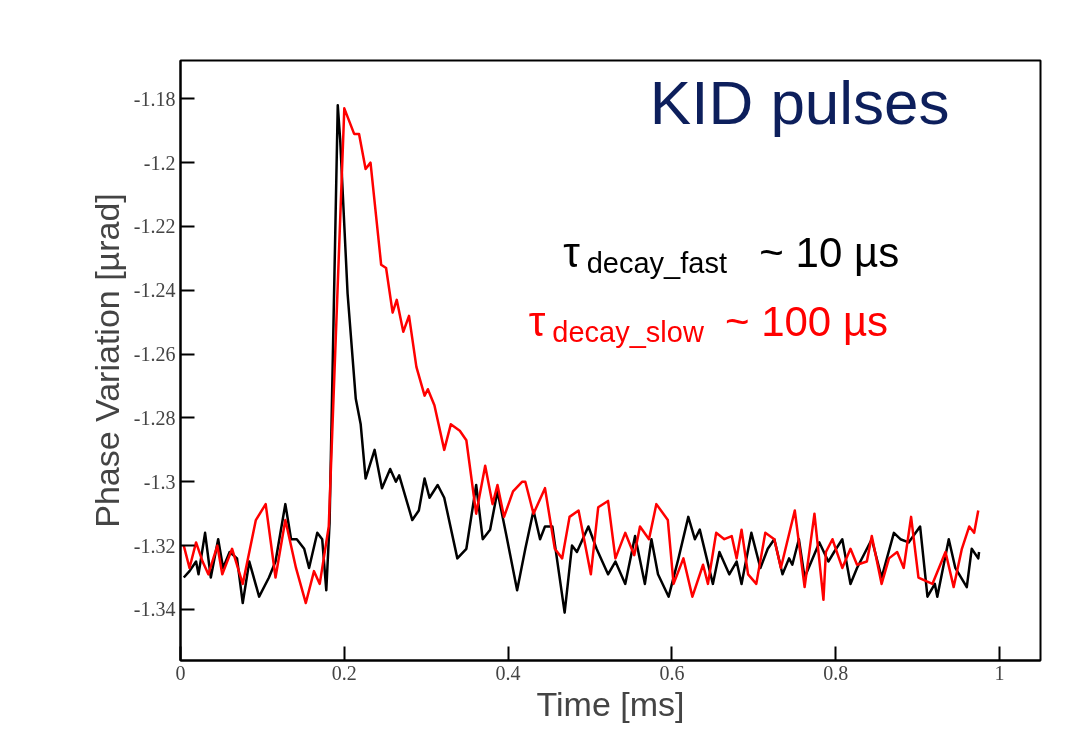 This screenshot has height=732, width=1088. I want to click on y-tick-label: -1.22, so click(154, 226).